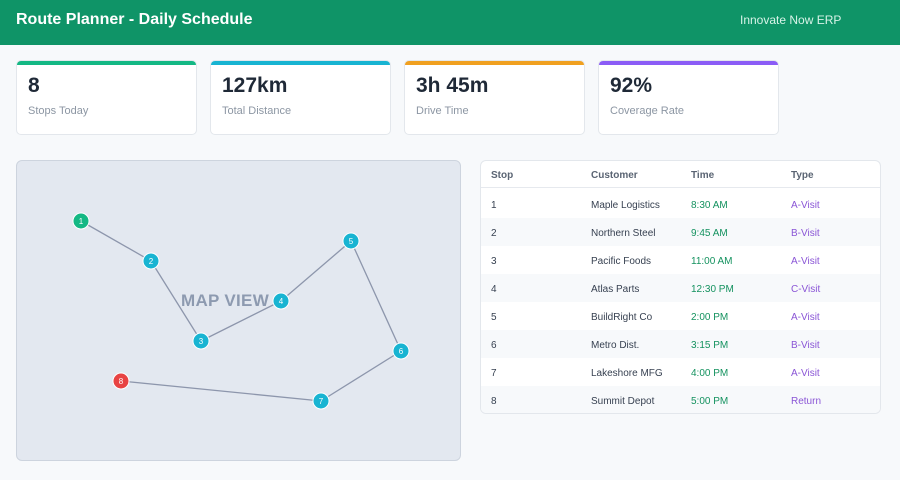 The image size is (900, 480). Describe the element at coordinates (709, 233) in the screenshot. I see `cell-time: 9:45 AM` at that location.